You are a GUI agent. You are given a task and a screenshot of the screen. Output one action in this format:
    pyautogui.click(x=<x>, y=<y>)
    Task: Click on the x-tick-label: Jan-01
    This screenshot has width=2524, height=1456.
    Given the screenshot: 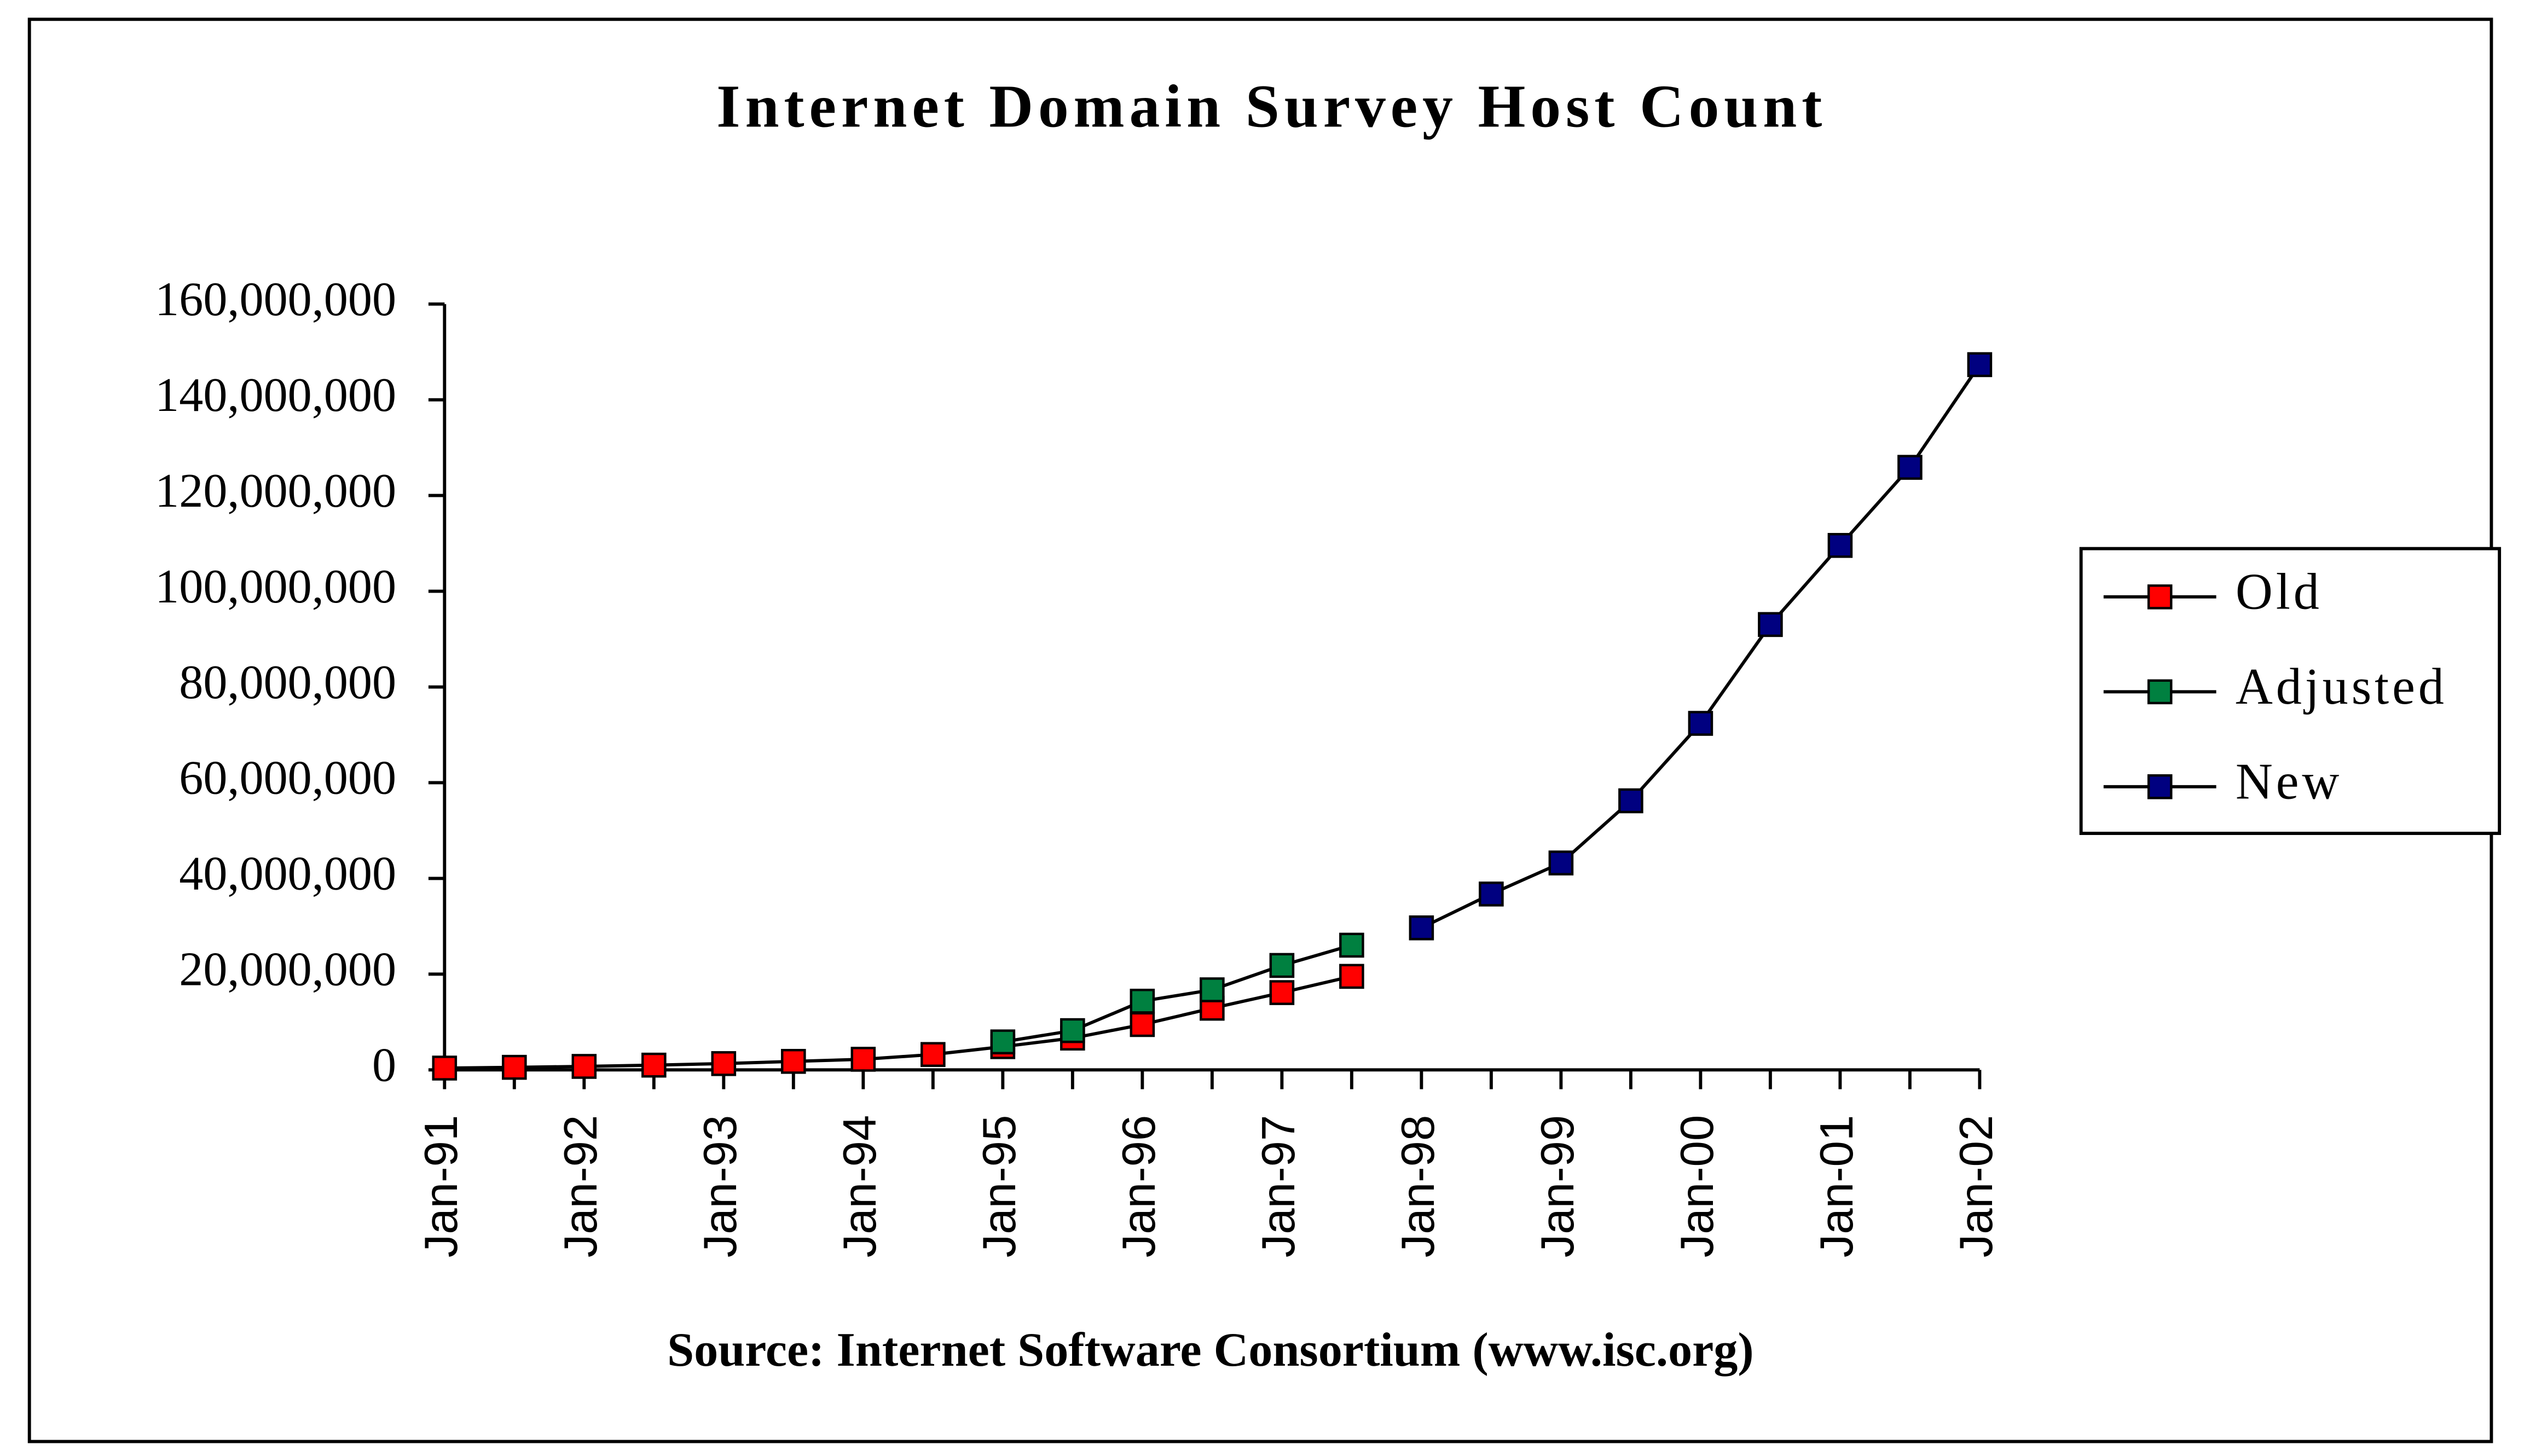 What is the action you would take?
    pyautogui.click(x=1837, y=1187)
    